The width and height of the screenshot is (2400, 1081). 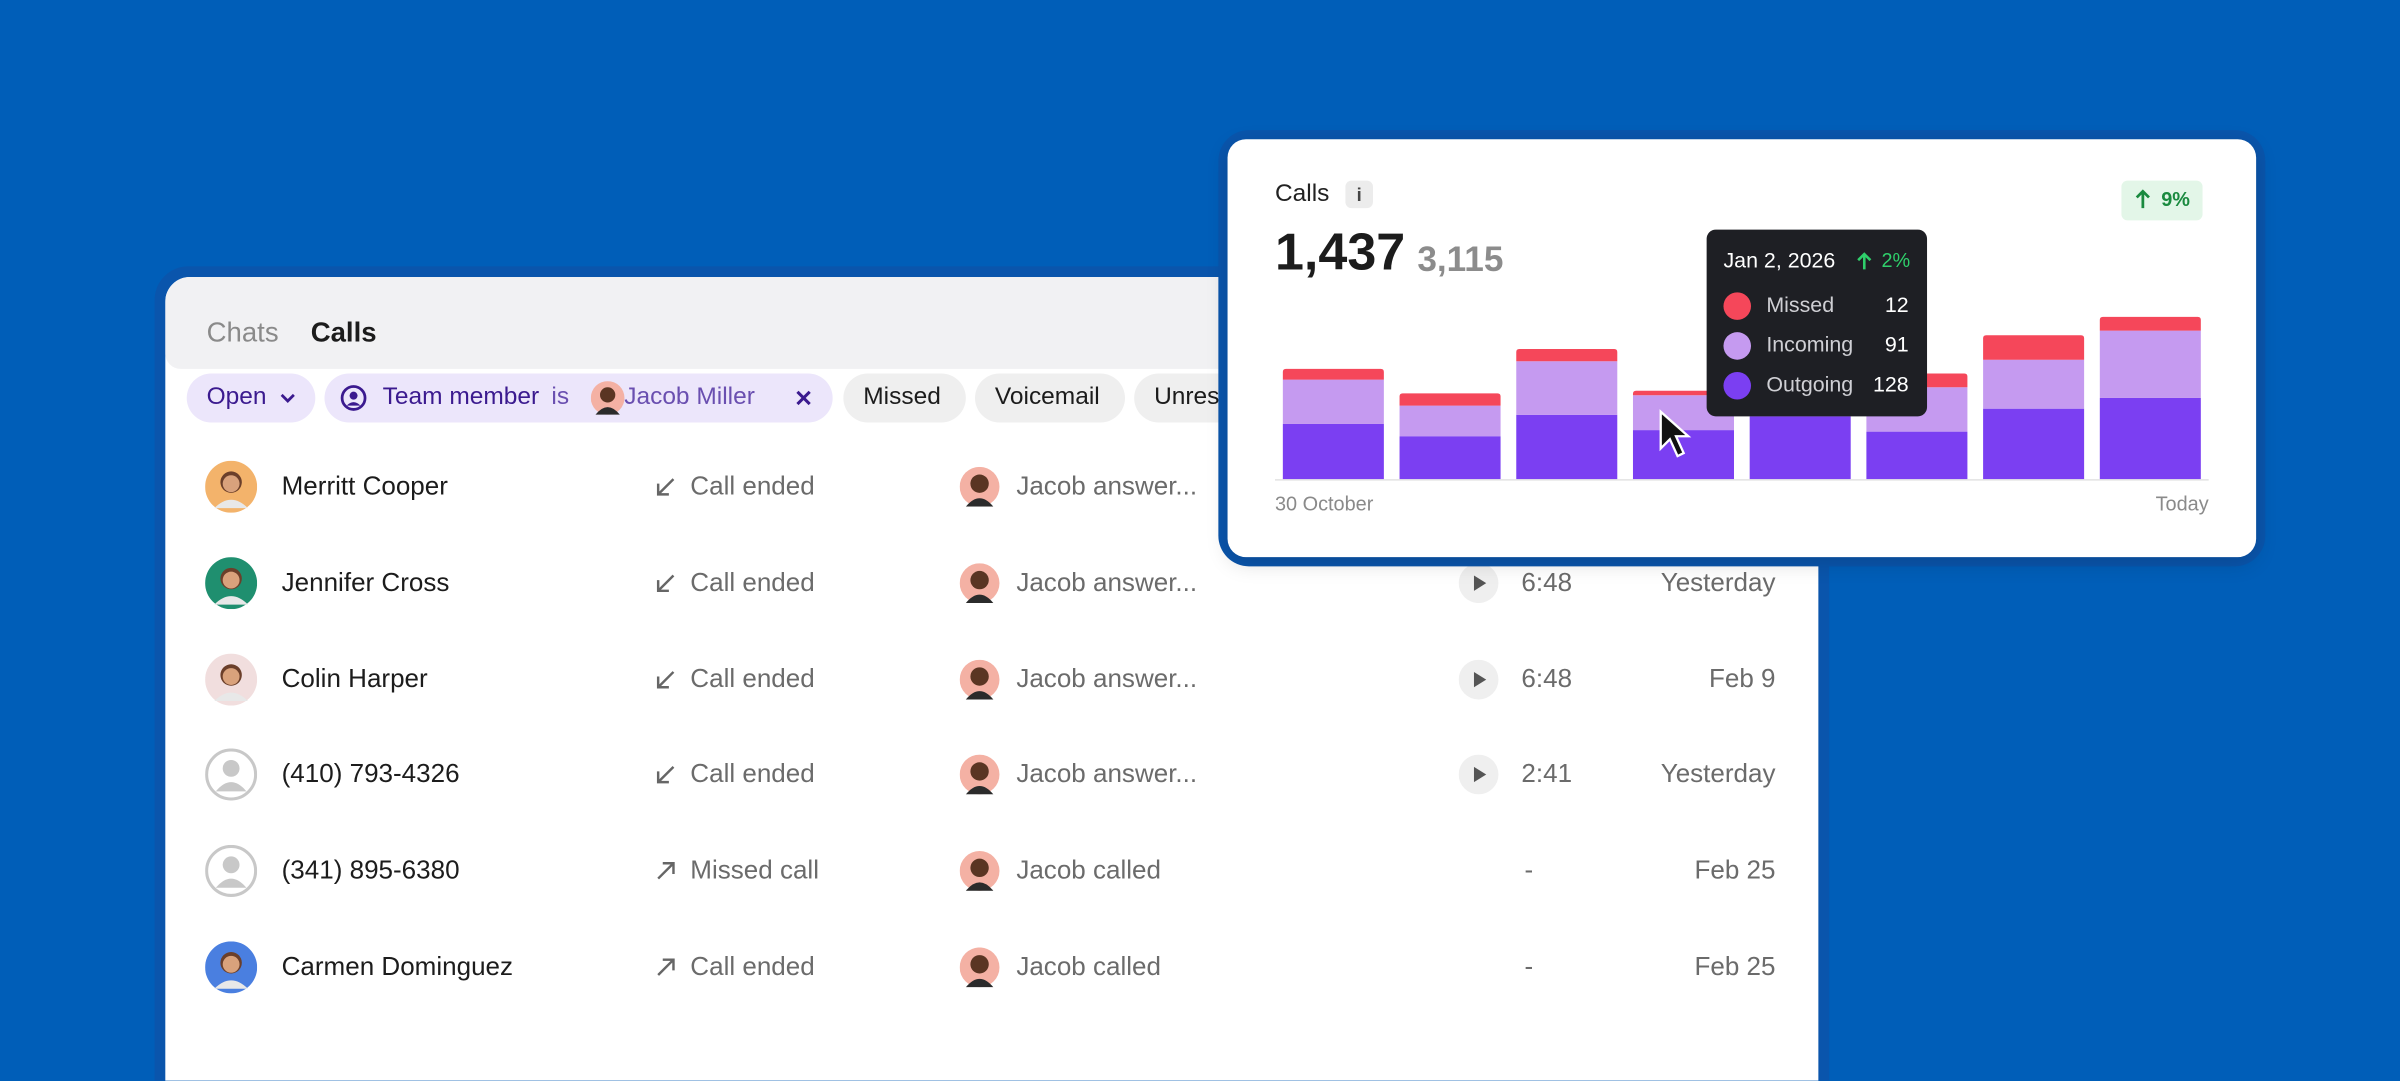 What do you see at coordinates (236, 397) in the screenshot?
I see `filter-open-label: Open` at bounding box center [236, 397].